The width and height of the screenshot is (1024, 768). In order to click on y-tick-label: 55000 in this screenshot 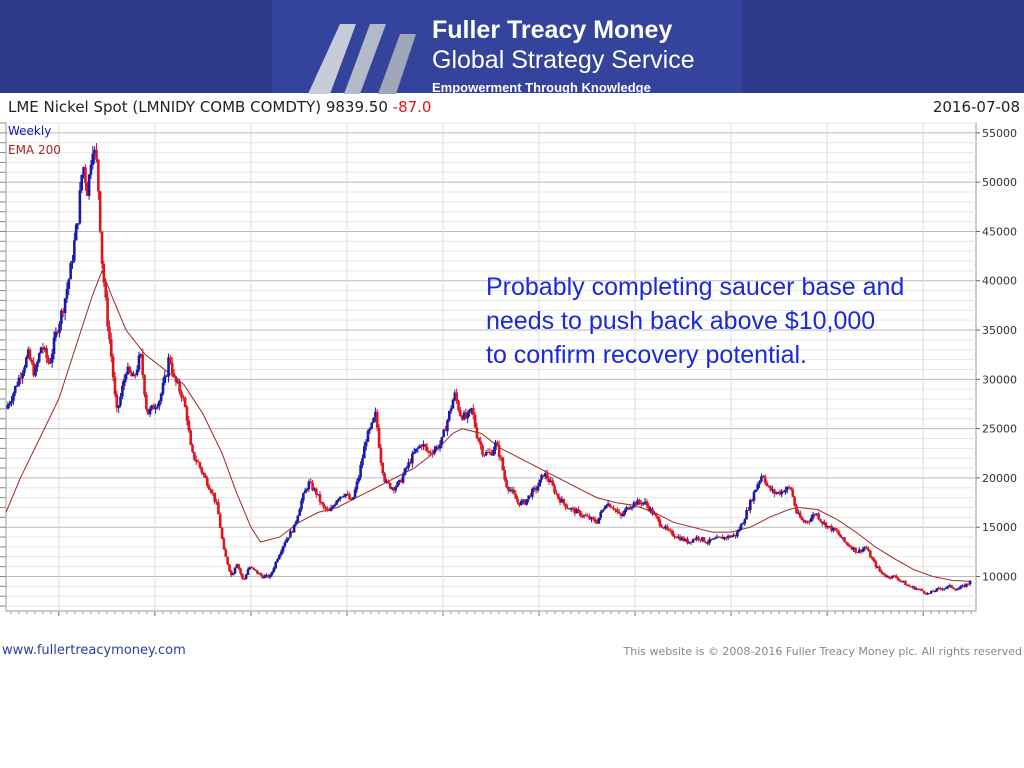, I will do `click(999, 133)`.